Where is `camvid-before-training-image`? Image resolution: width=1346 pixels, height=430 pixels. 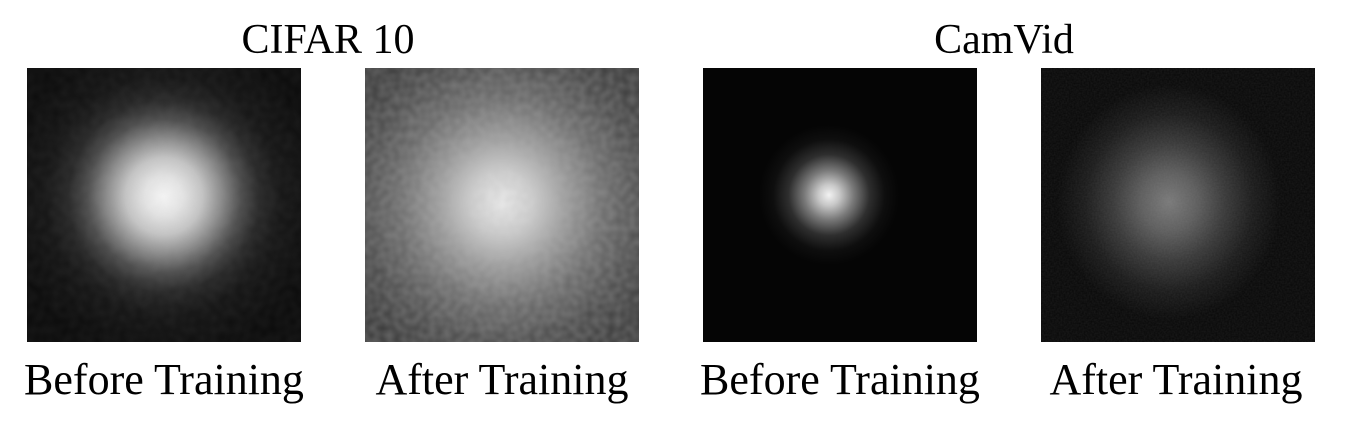
camvid-before-training-image is located at coordinates (840, 205).